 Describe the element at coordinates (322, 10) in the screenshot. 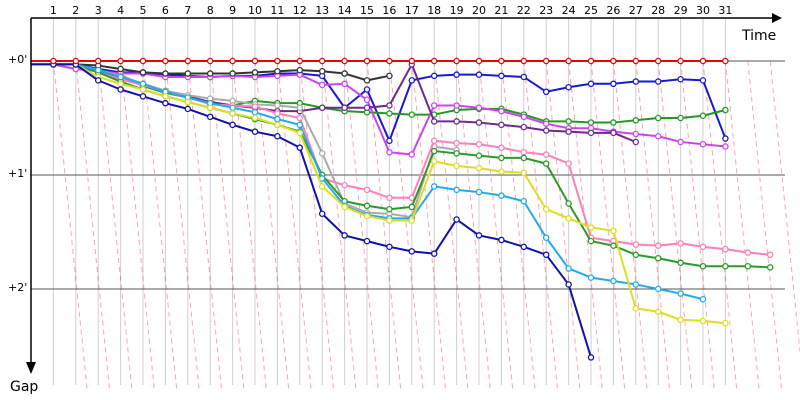

I see `x-tick-label: 13` at that location.